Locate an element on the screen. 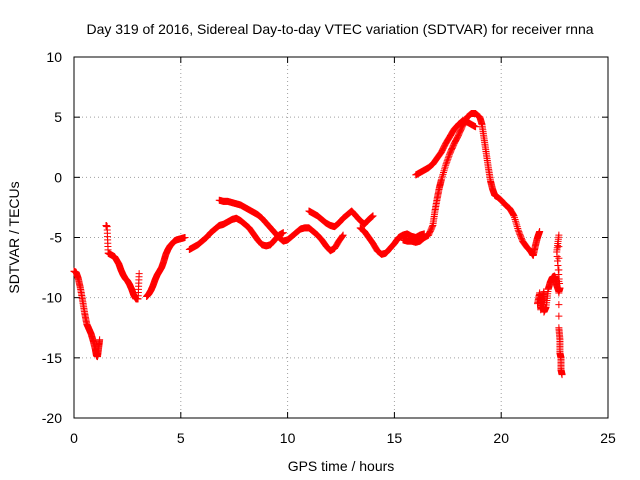 The height and width of the screenshot is (480, 640). data-series-seg1 is located at coordinates (87, 314).